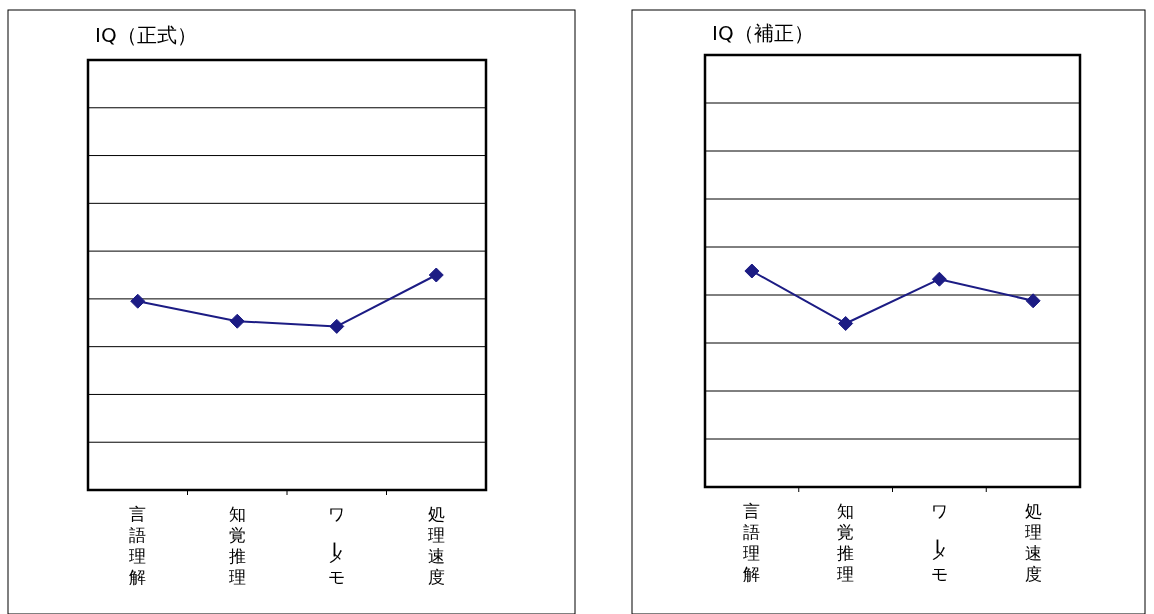  I want to click on chart-title: IQ（正式）, so click(146, 35).